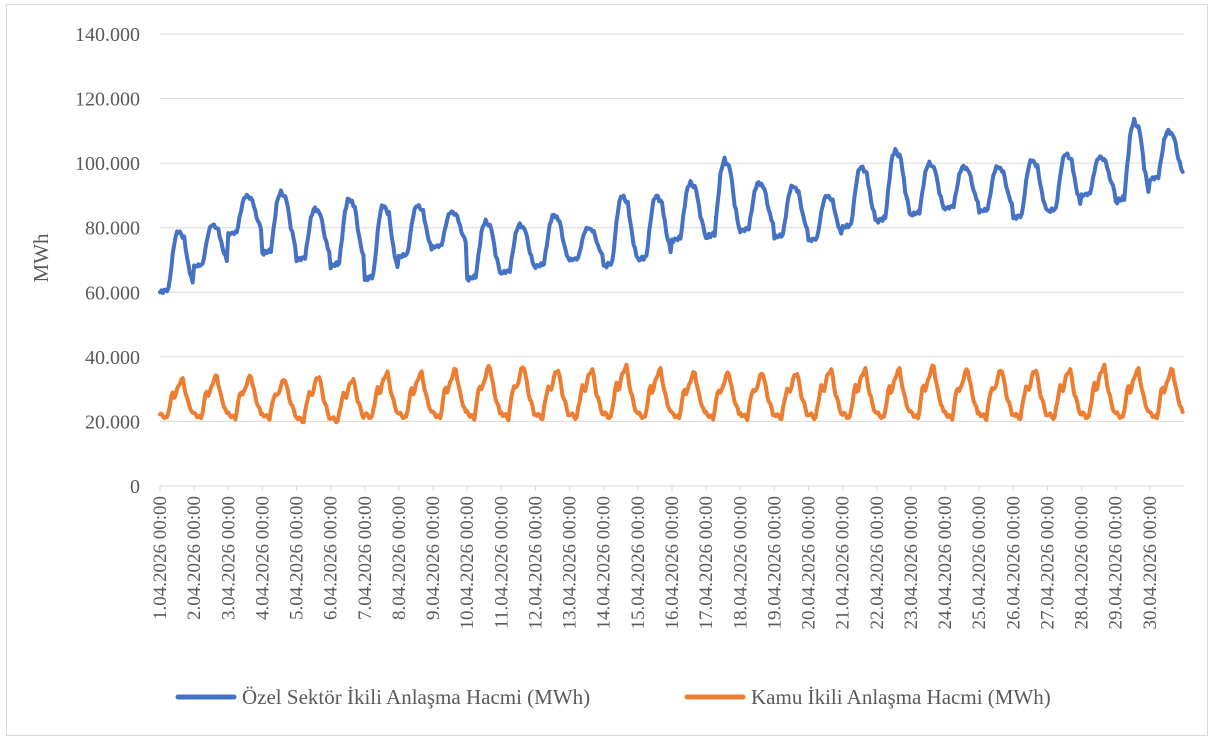 This screenshot has width=1214, height=740. I want to click on x-tick-label: 21.04.2026 00:00, so click(843, 563).